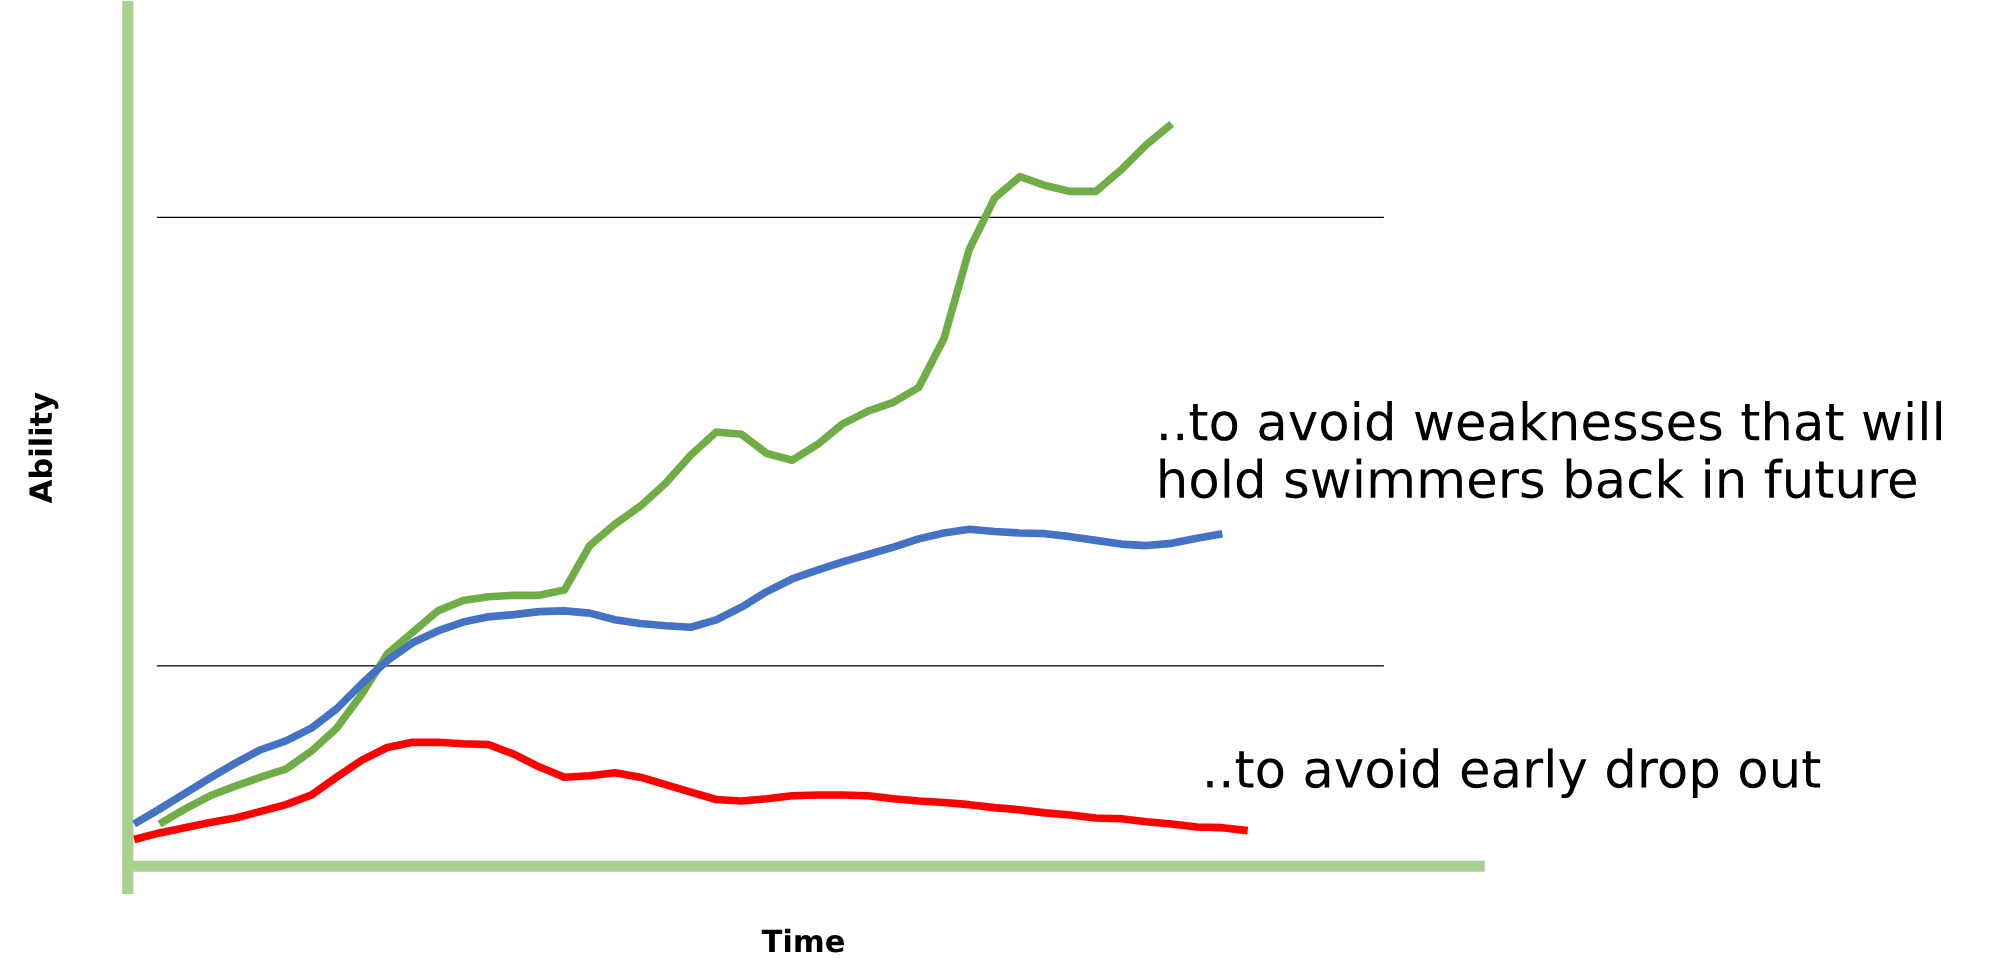 The height and width of the screenshot is (980, 2003). What do you see at coordinates (43, 448) in the screenshot?
I see `y-axis-title: Ability` at bounding box center [43, 448].